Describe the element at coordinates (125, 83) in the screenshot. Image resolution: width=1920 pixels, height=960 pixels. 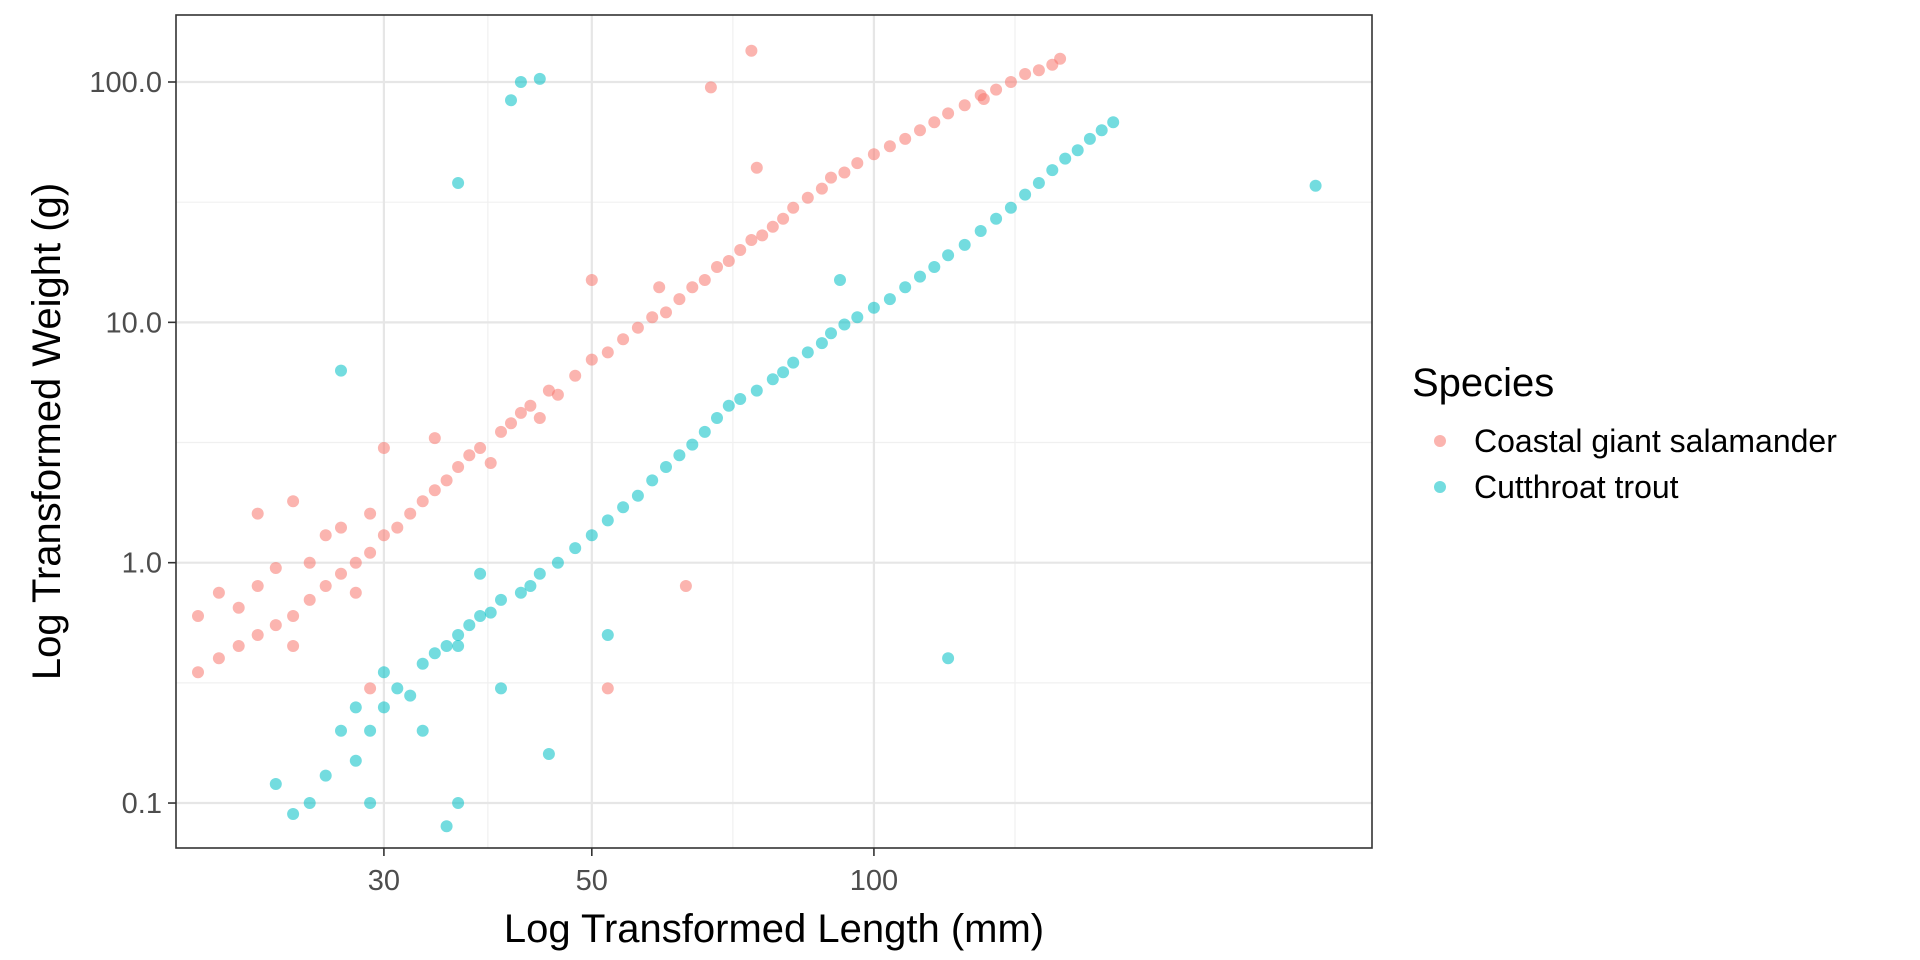
I see `y-tick-label: 100.0` at that location.